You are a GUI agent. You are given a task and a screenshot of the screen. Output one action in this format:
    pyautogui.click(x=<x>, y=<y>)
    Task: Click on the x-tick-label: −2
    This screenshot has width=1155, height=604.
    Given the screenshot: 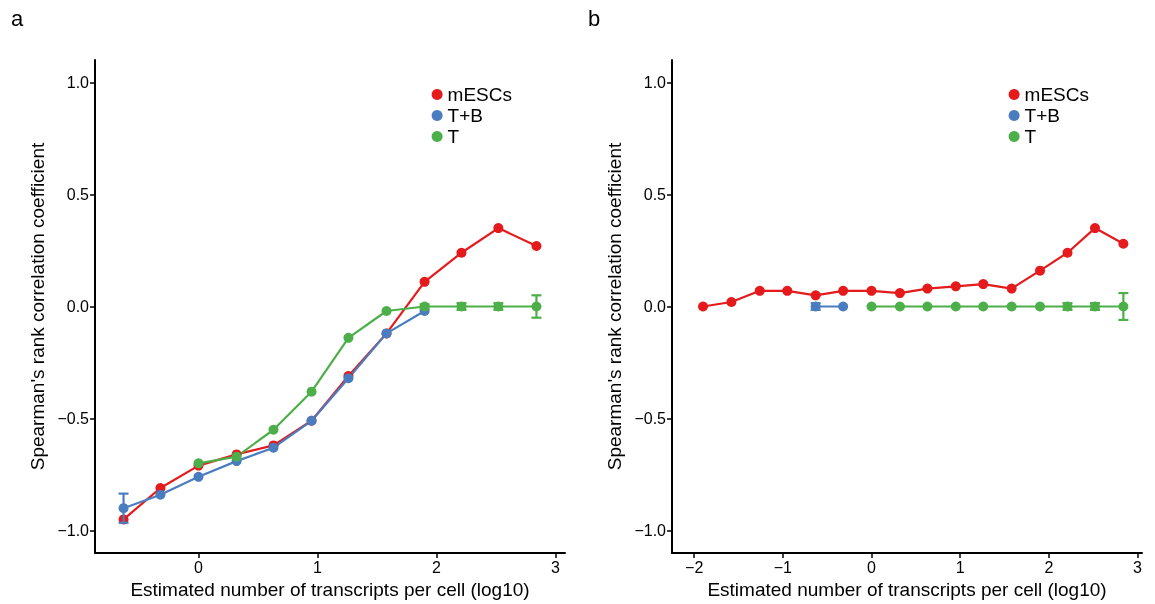 What is the action you would take?
    pyautogui.click(x=694, y=567)
    